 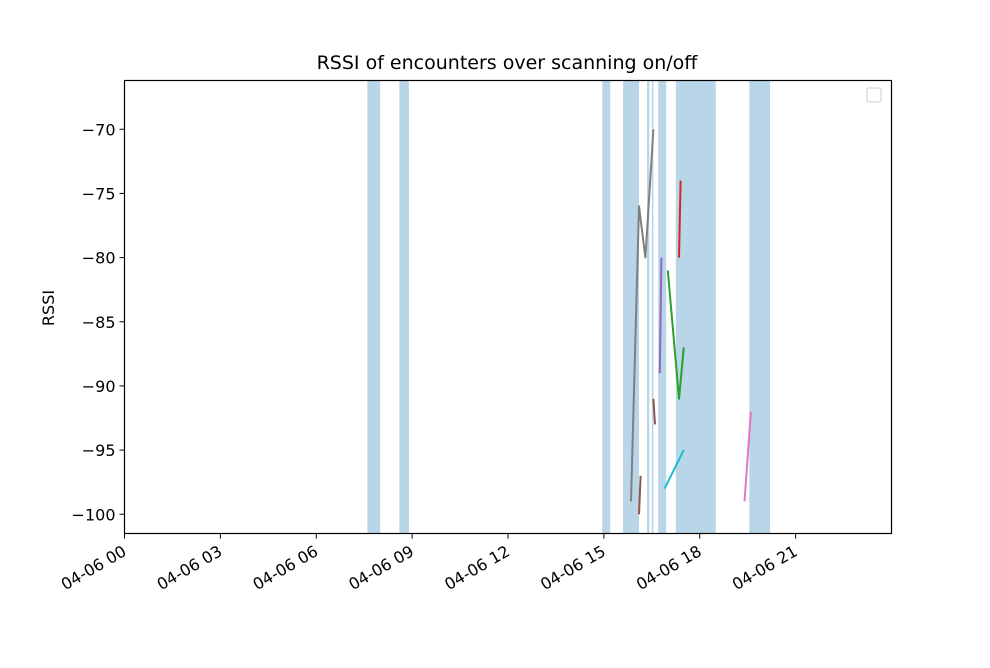 I want to click on x-tick-label: 04-06 03, so click(x=190, y=568).